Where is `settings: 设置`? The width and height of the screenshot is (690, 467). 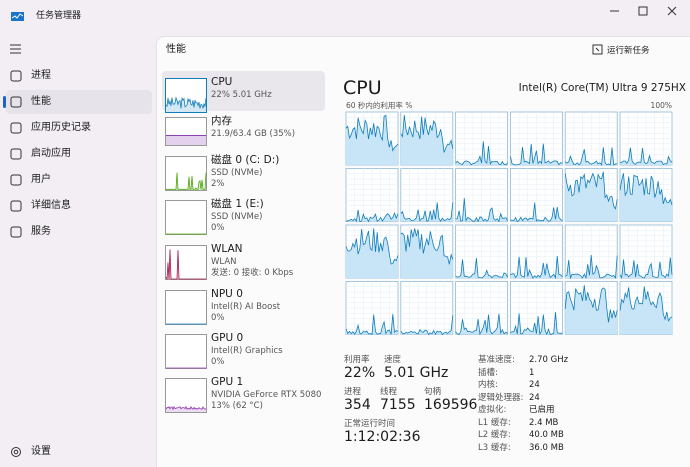
settings: 设置 is located at coordinates (41, 451).